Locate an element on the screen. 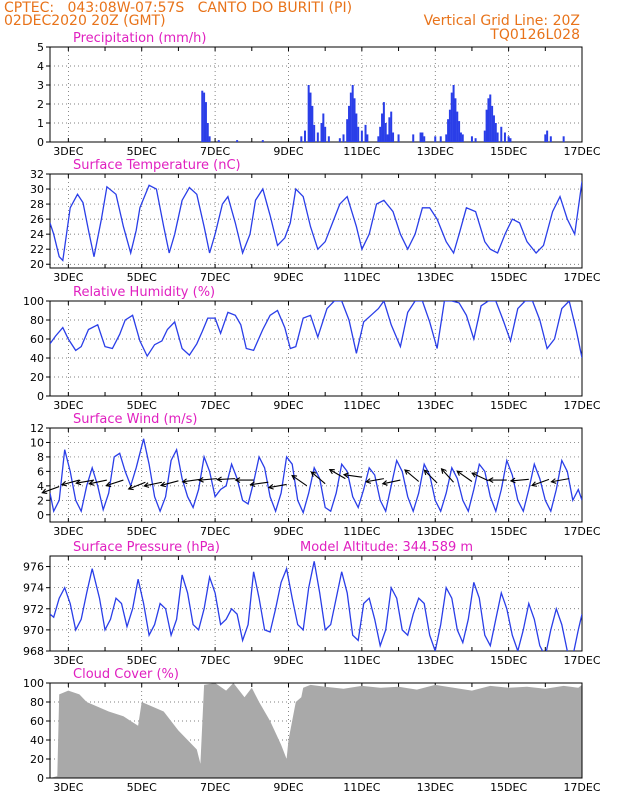  temp-xtick-label: 13DEC is located at coordinates (435, 277).